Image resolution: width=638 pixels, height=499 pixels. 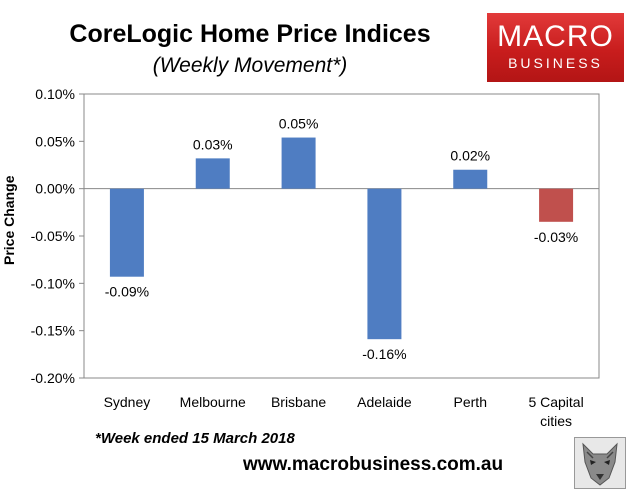 What do you see at coordinates (555, 63) in the screenshot?
I see `logo-text-business: BUSINESS` at bounding box center [555, 63].